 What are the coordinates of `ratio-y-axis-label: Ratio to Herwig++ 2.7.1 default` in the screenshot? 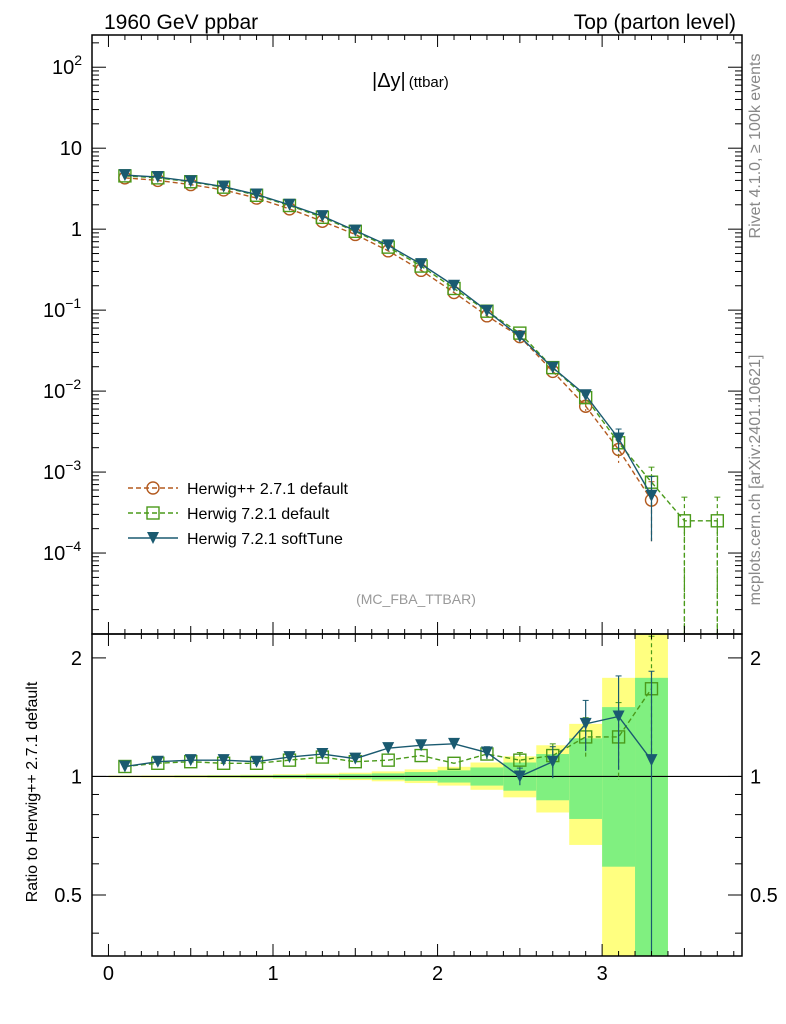 It's located at (32, 791).